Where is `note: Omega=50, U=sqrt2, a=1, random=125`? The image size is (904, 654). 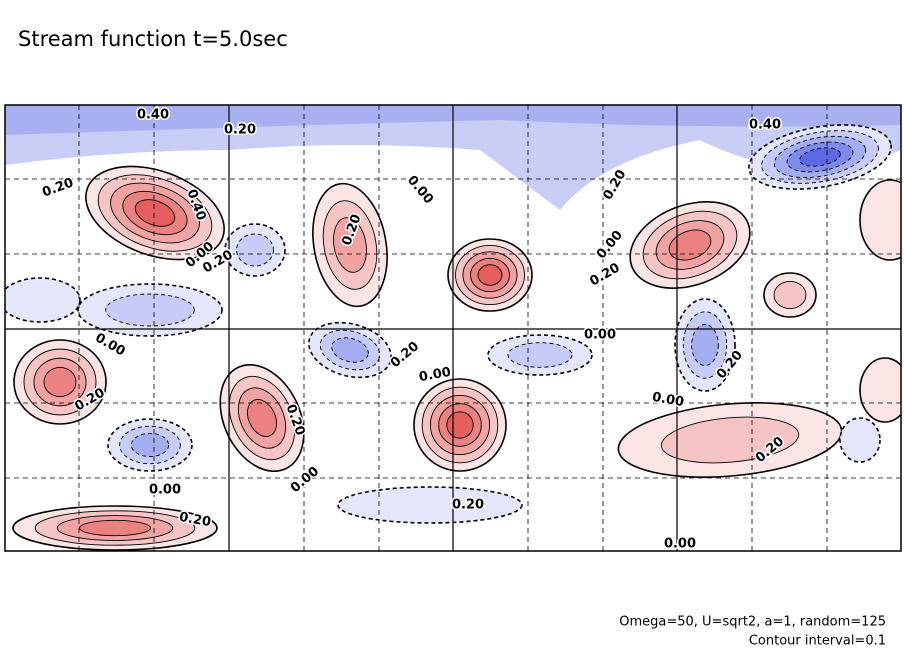 note: Omega=50, U=sqrt2, a=1, random=125 is located at coordinates (752, 622).